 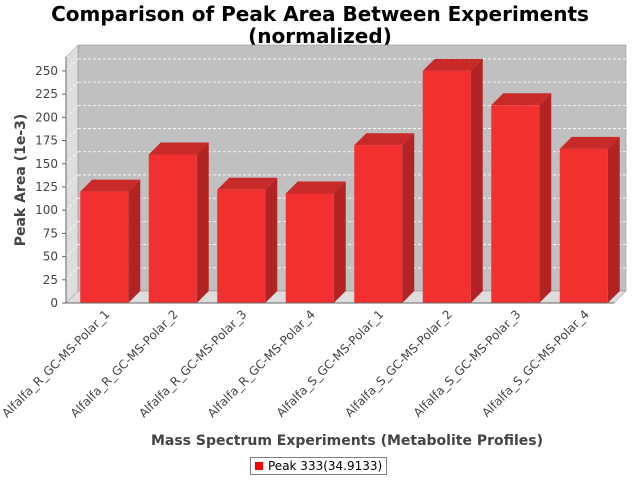 What do you see at coordinates (50, 257) in the screenshot?
I see `y-tick-label: 50` at bounding box center [50, 257].